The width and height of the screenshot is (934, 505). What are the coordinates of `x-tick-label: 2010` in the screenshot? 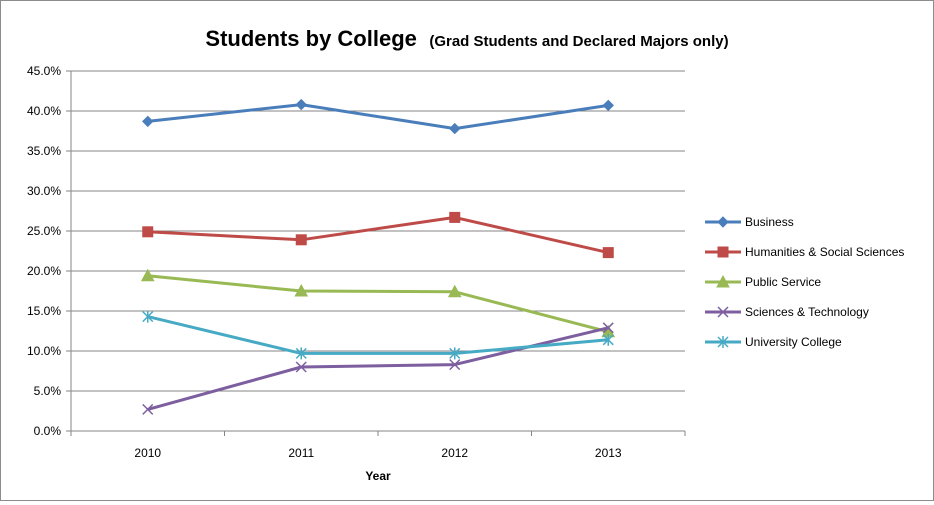 It's located at (147, 453).